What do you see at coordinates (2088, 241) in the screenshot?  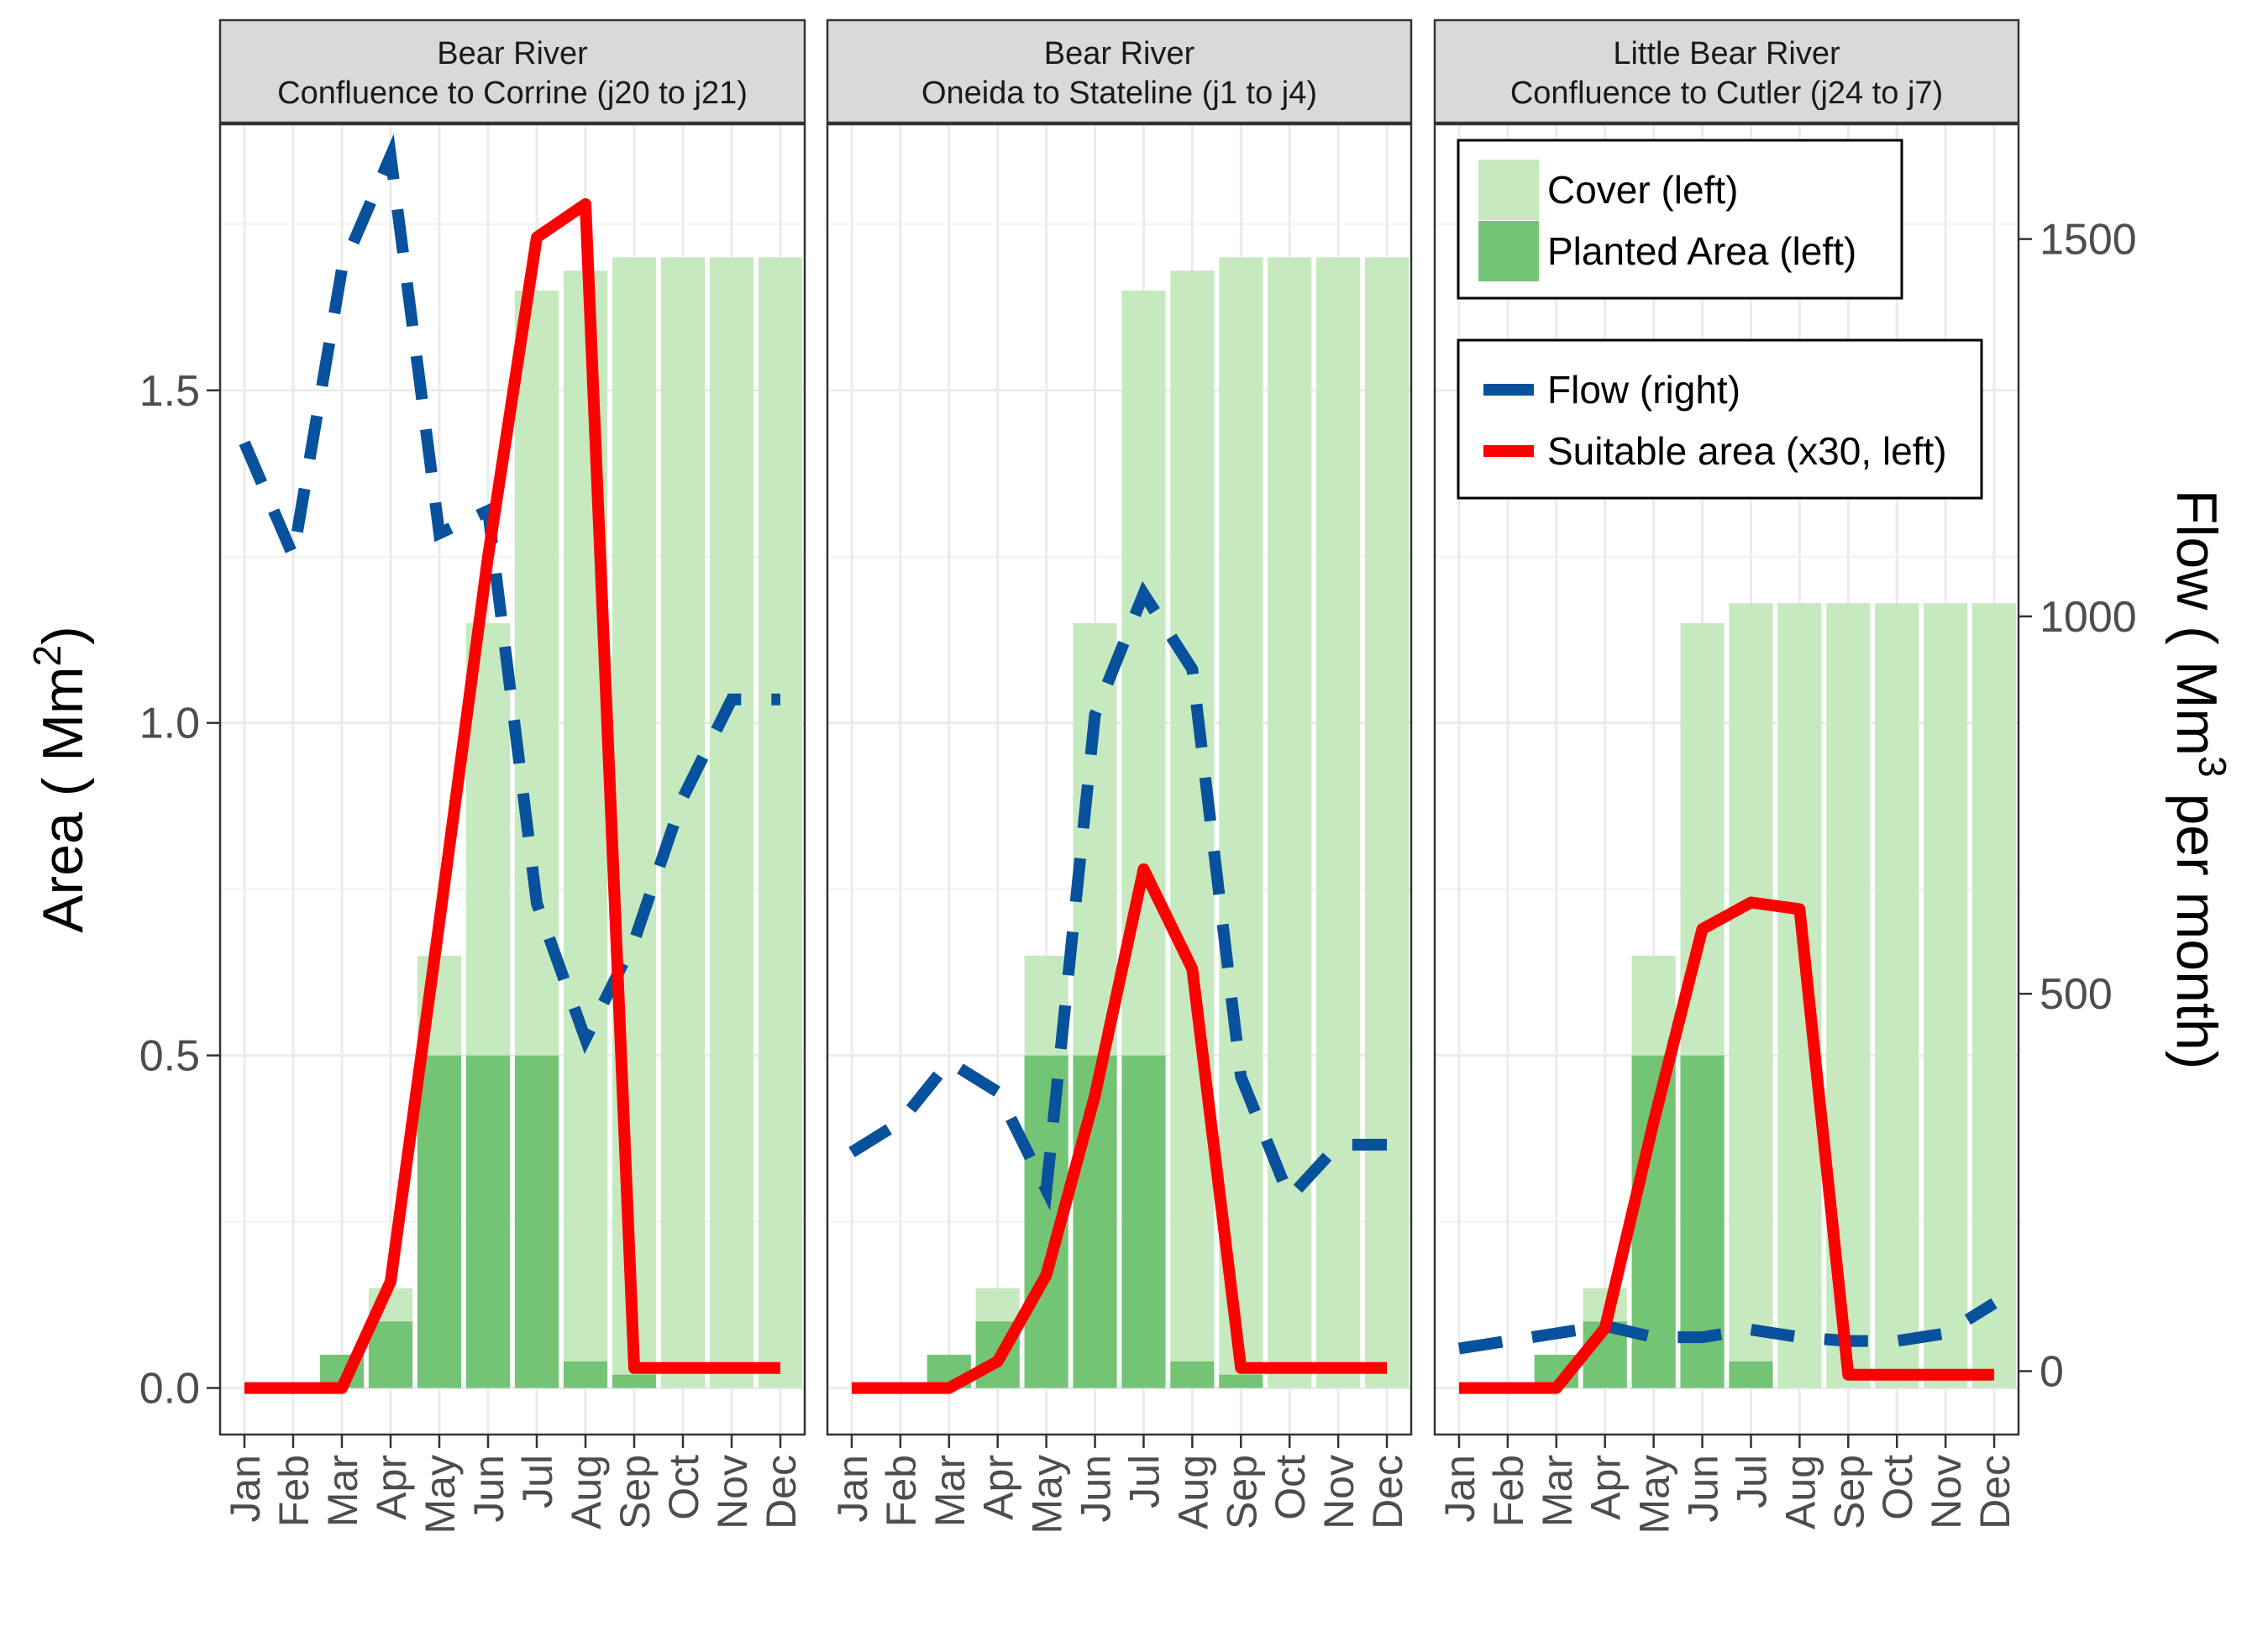 I see `right-axis-tick-label: 1500` at bounding box center [2088, 241].